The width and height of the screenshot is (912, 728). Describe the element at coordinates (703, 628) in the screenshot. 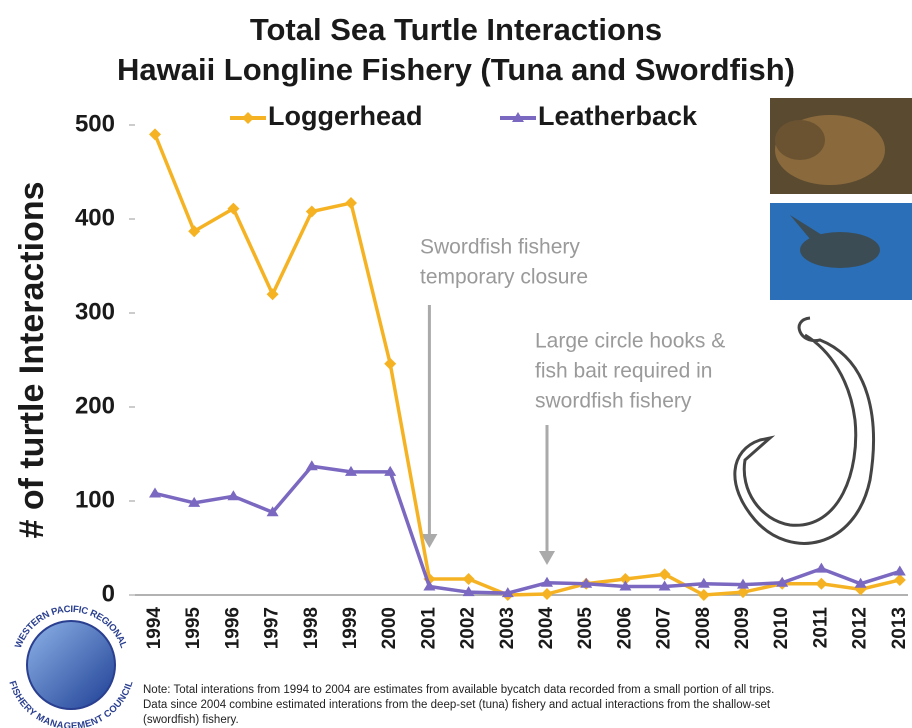

I see `x-tick-label: 2008` at that location.